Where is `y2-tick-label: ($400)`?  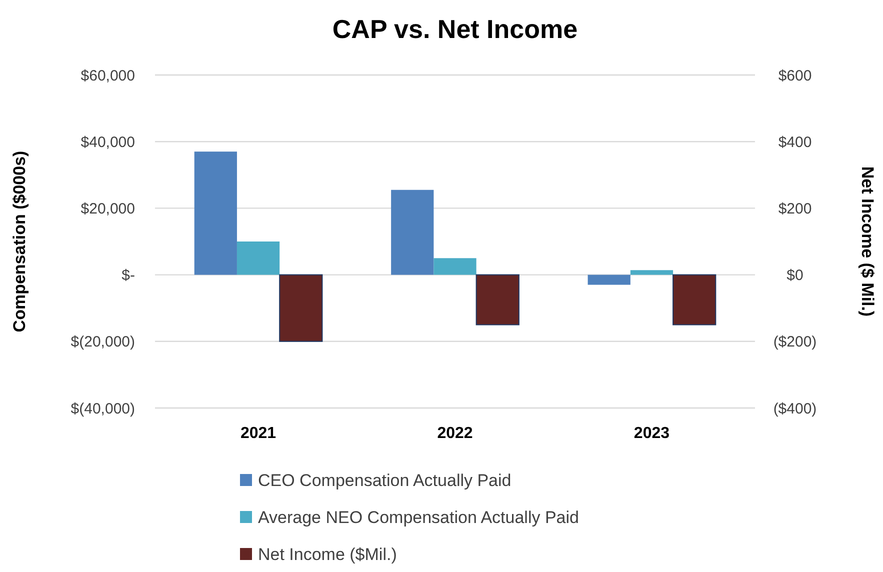 y2-tick-label: ($400) is located at coordinates (795, 409).